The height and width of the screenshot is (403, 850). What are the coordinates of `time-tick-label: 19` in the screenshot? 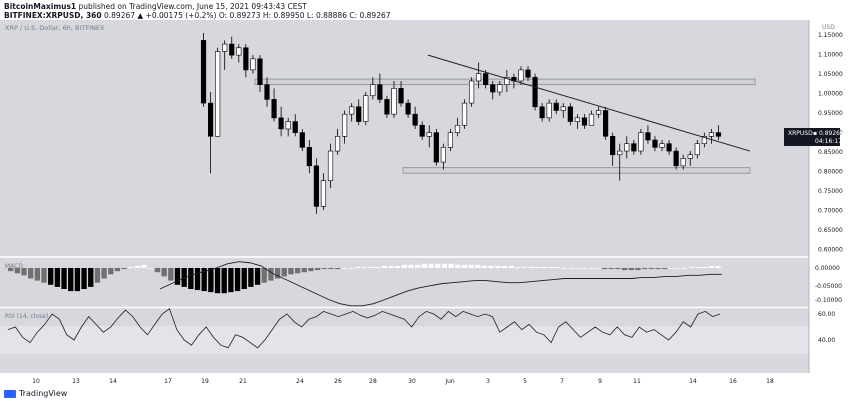 It's located at (205, 381).